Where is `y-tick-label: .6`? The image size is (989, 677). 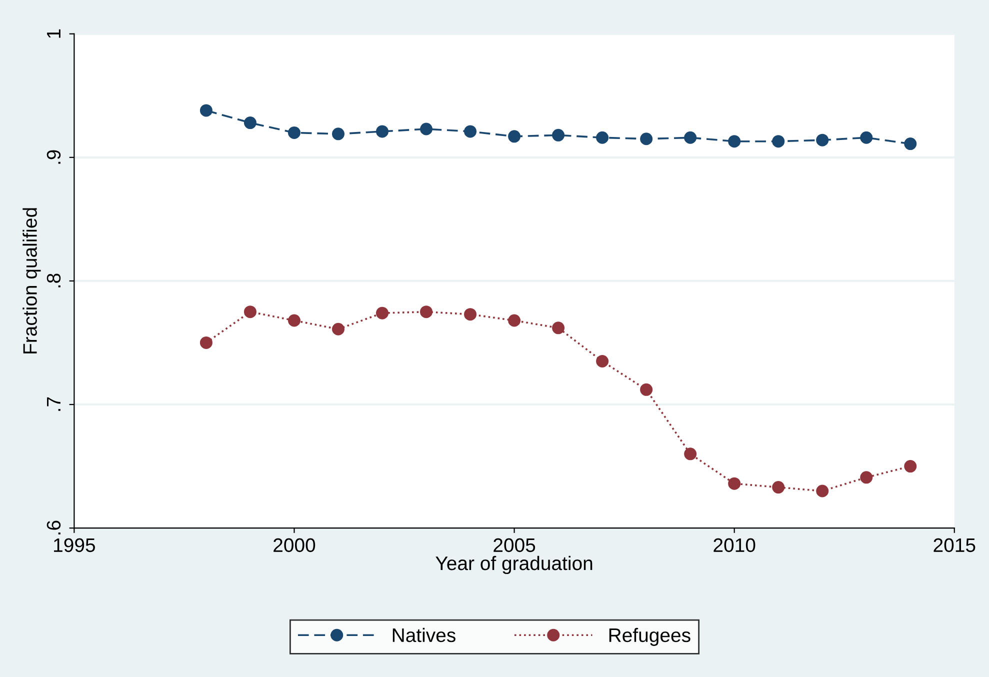
y-tick-label: .6 is located at coordinates (53, 527).